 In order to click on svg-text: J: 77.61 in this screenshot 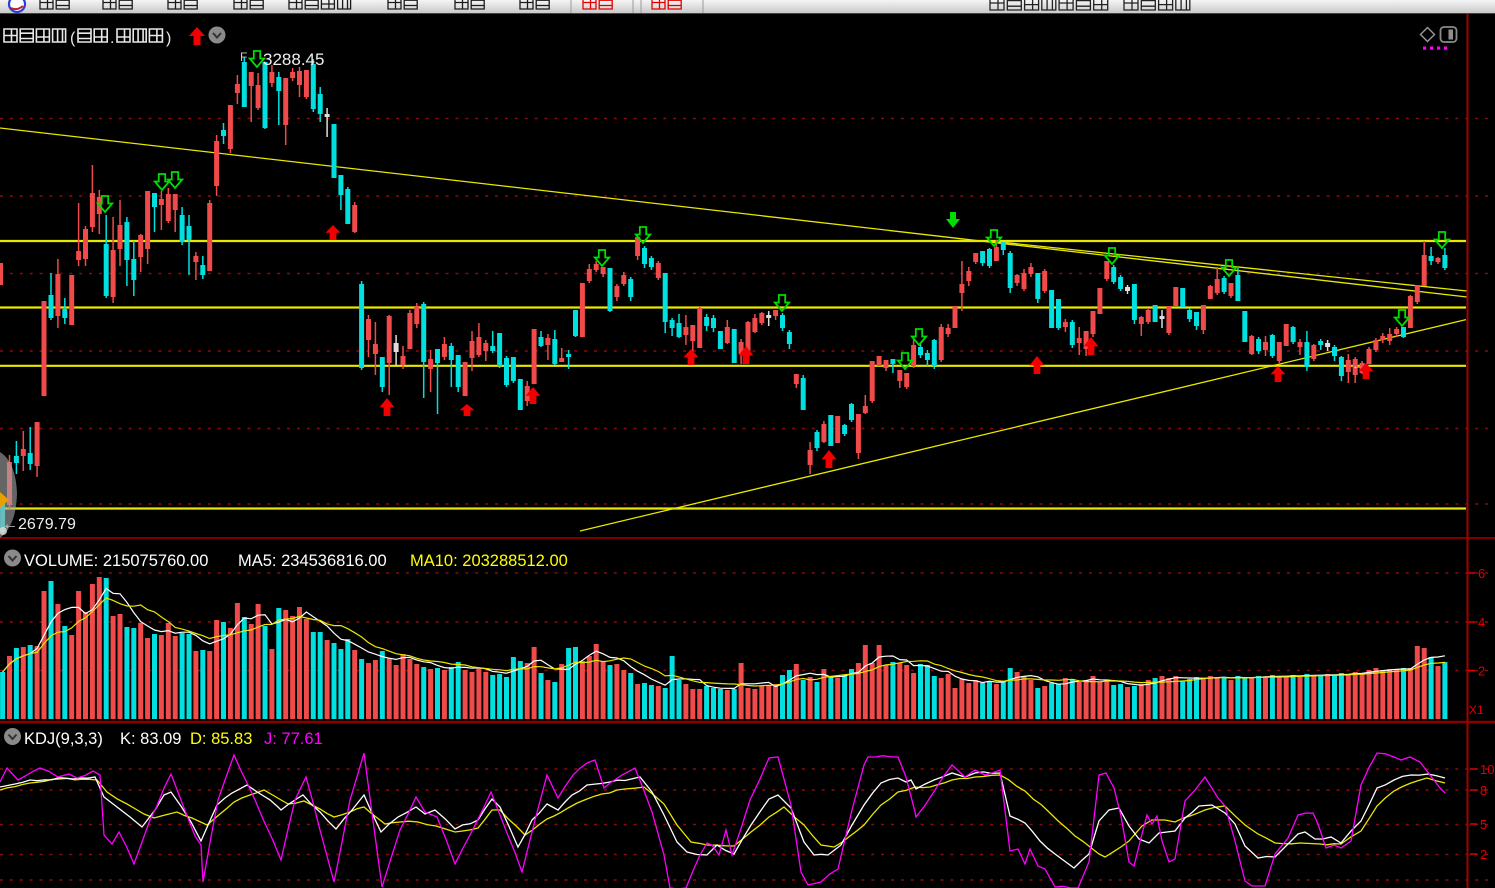, I will do `click(293, 739)`.